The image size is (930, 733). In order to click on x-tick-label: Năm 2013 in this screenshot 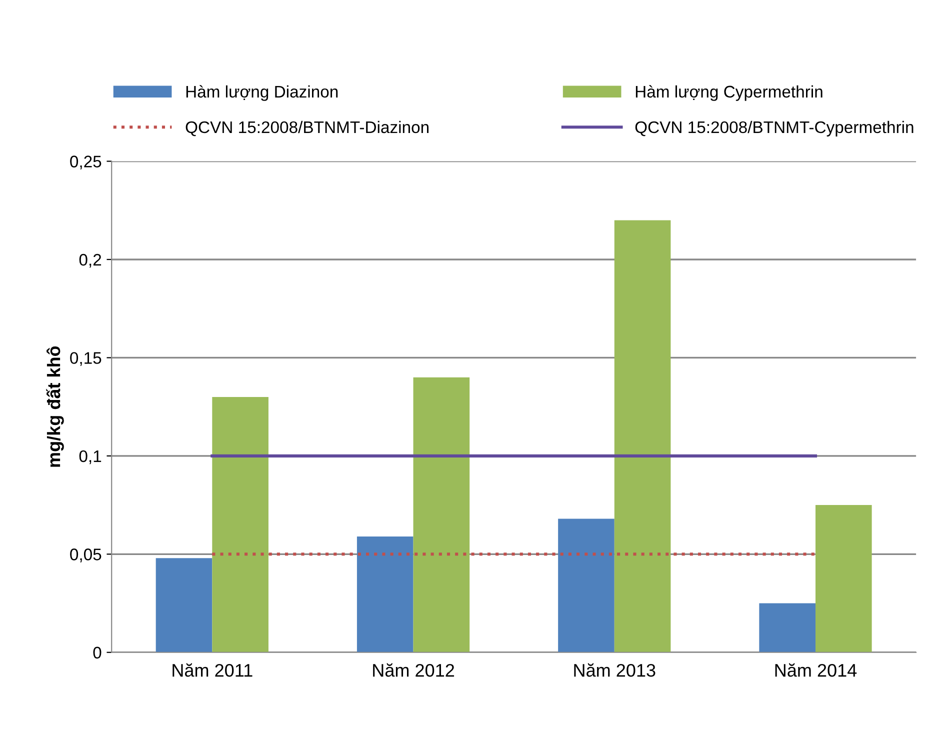, I will do `click(615, 670)`.